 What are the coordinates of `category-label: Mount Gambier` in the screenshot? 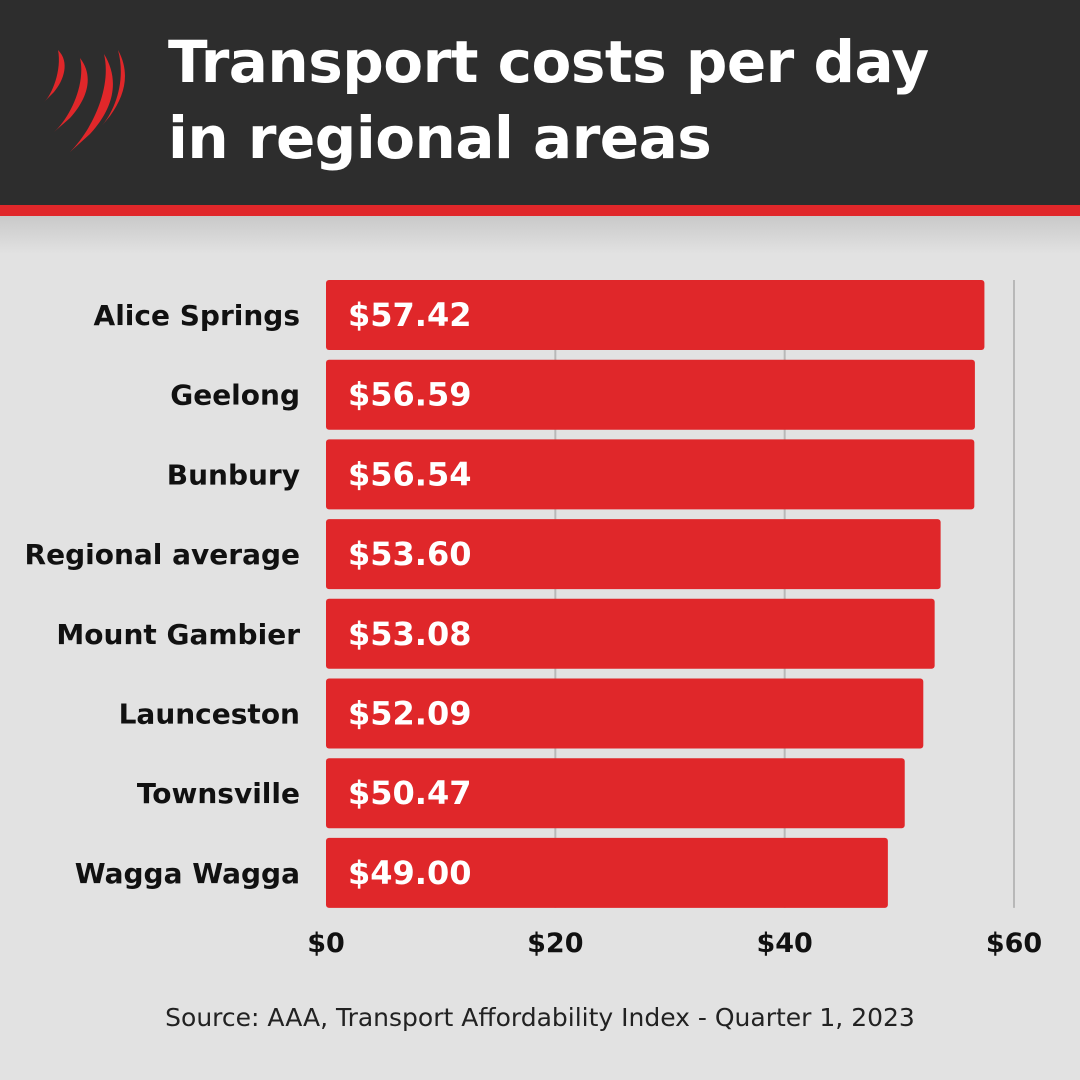 It's located at (178, 634).